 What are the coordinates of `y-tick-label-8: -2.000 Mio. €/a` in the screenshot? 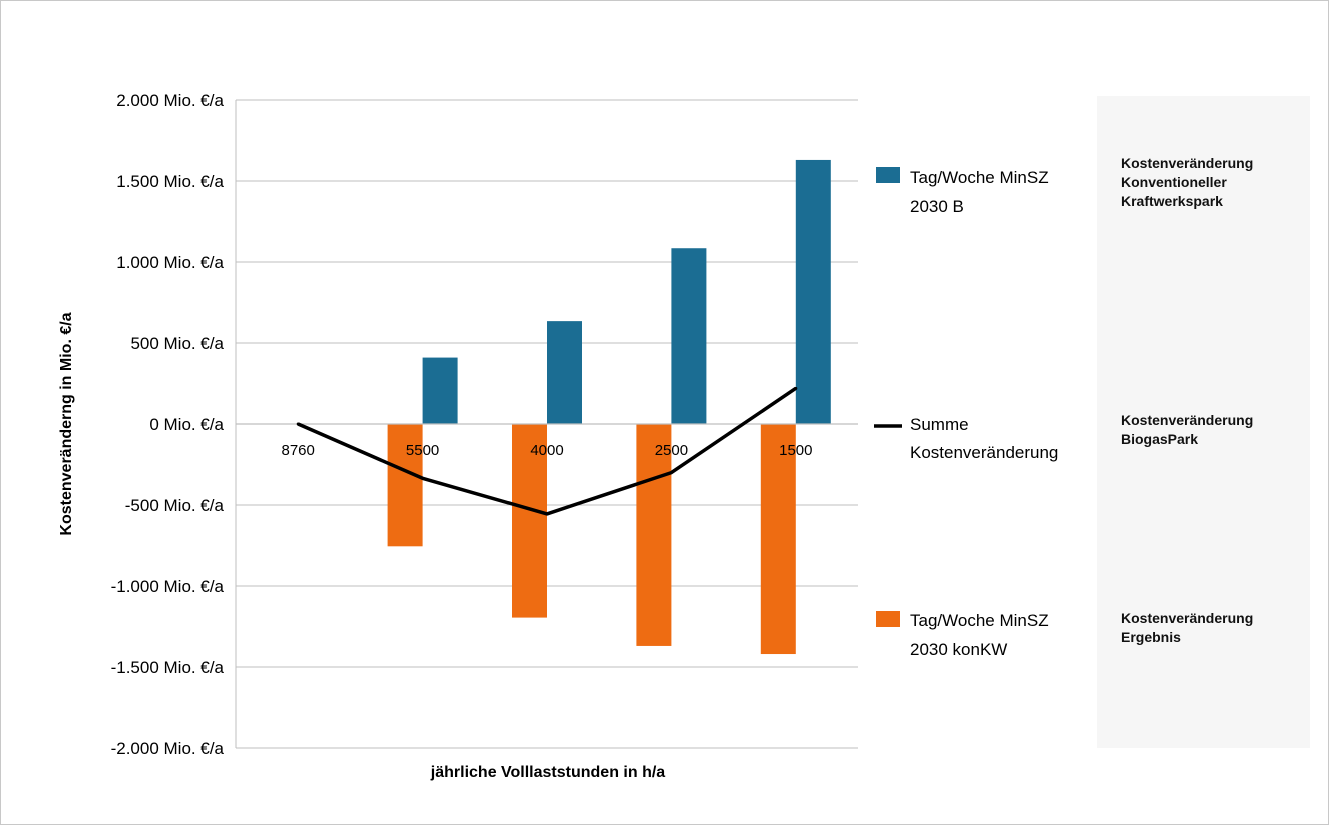 It's located at (168, 748).